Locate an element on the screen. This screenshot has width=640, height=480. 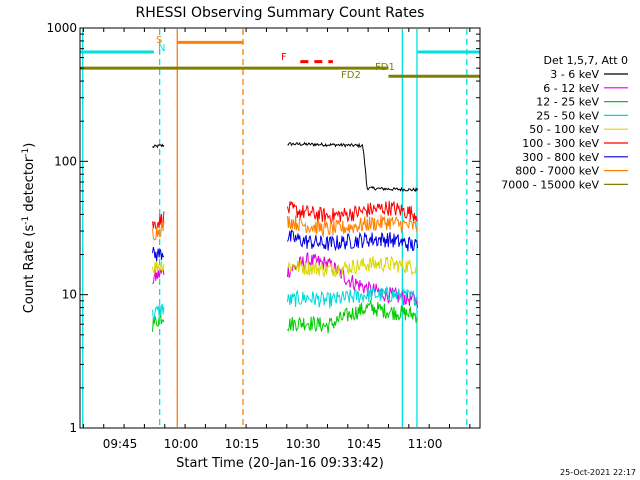
y-axis-label: Count Rate (s-1 detector-1) is located at coordinates (29, 228).